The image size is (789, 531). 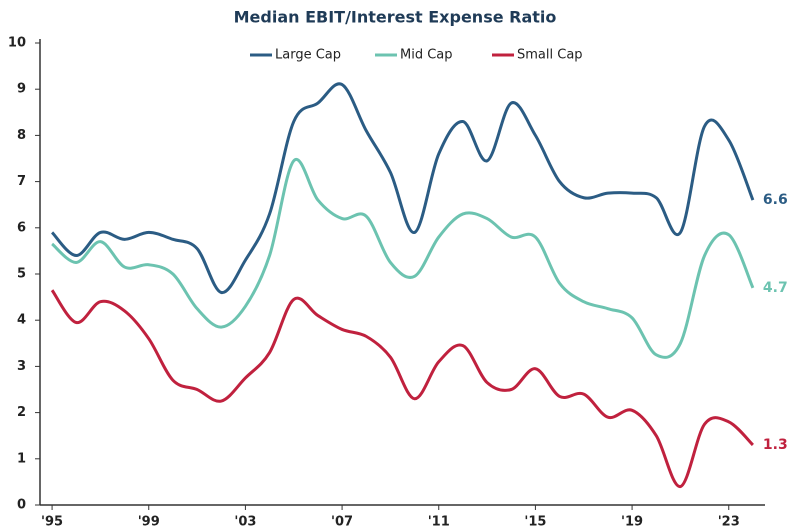 I want to click on legend-label: Small Cap, so click(x=550, y=55).